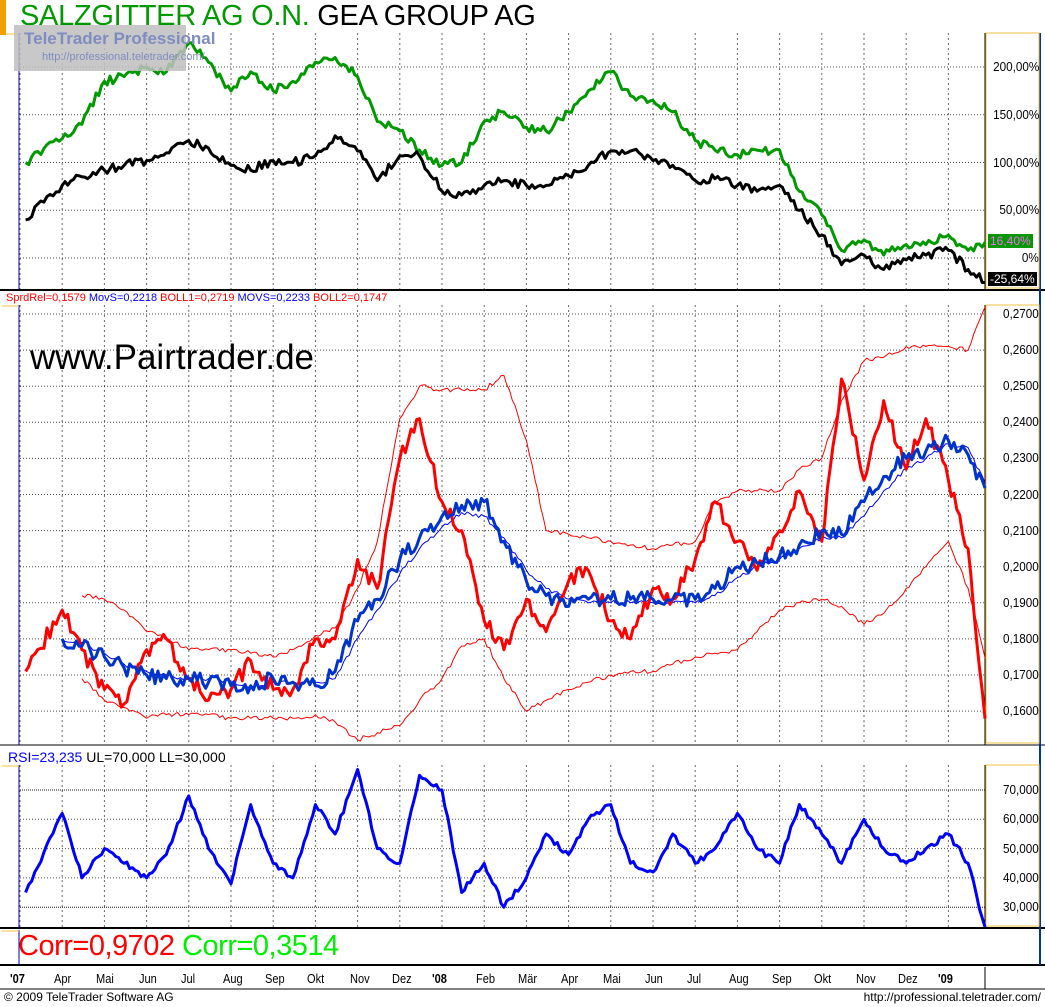 Image resolution: width=1045 pixels, height=1007 pixels. I want to click on rsi-legend: RSI=23,235 UL=70,000 LL=30,000, so click(117, 757).